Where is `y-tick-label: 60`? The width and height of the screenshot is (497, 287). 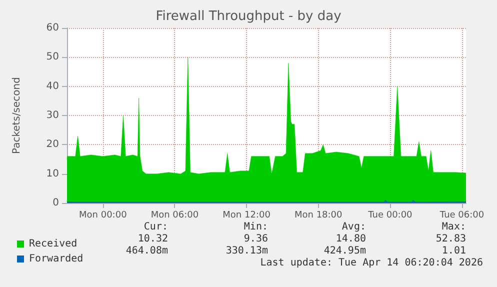
y-tick-label: 60 is located at coordinates (52, 28).